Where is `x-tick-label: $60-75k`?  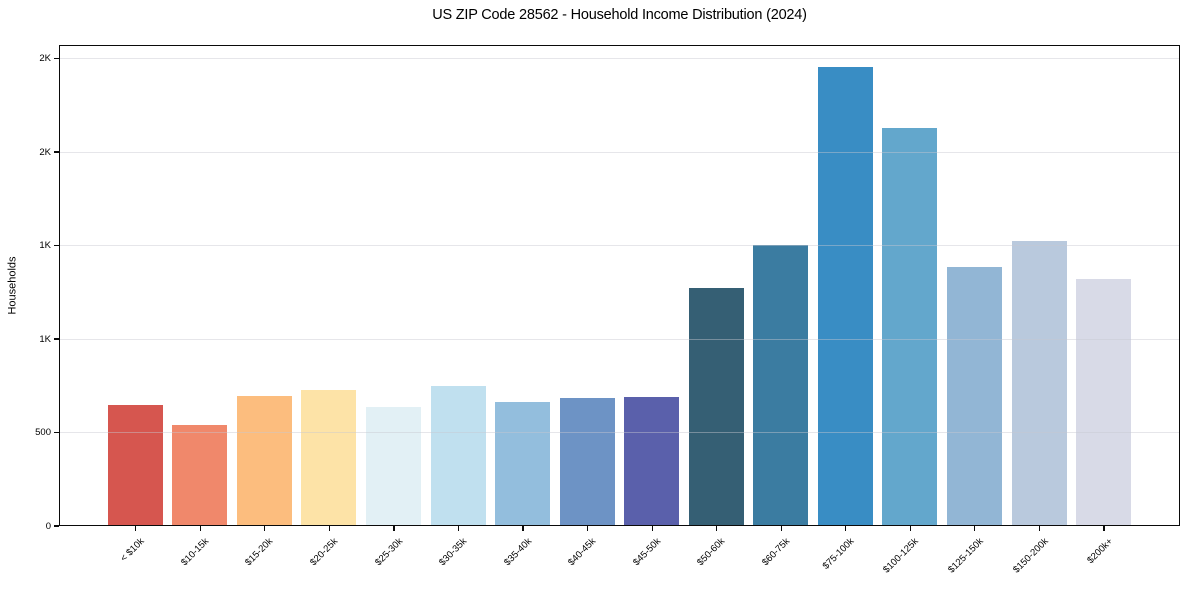 x-tick-label: $60-75k is located at coordinates (775, 552).